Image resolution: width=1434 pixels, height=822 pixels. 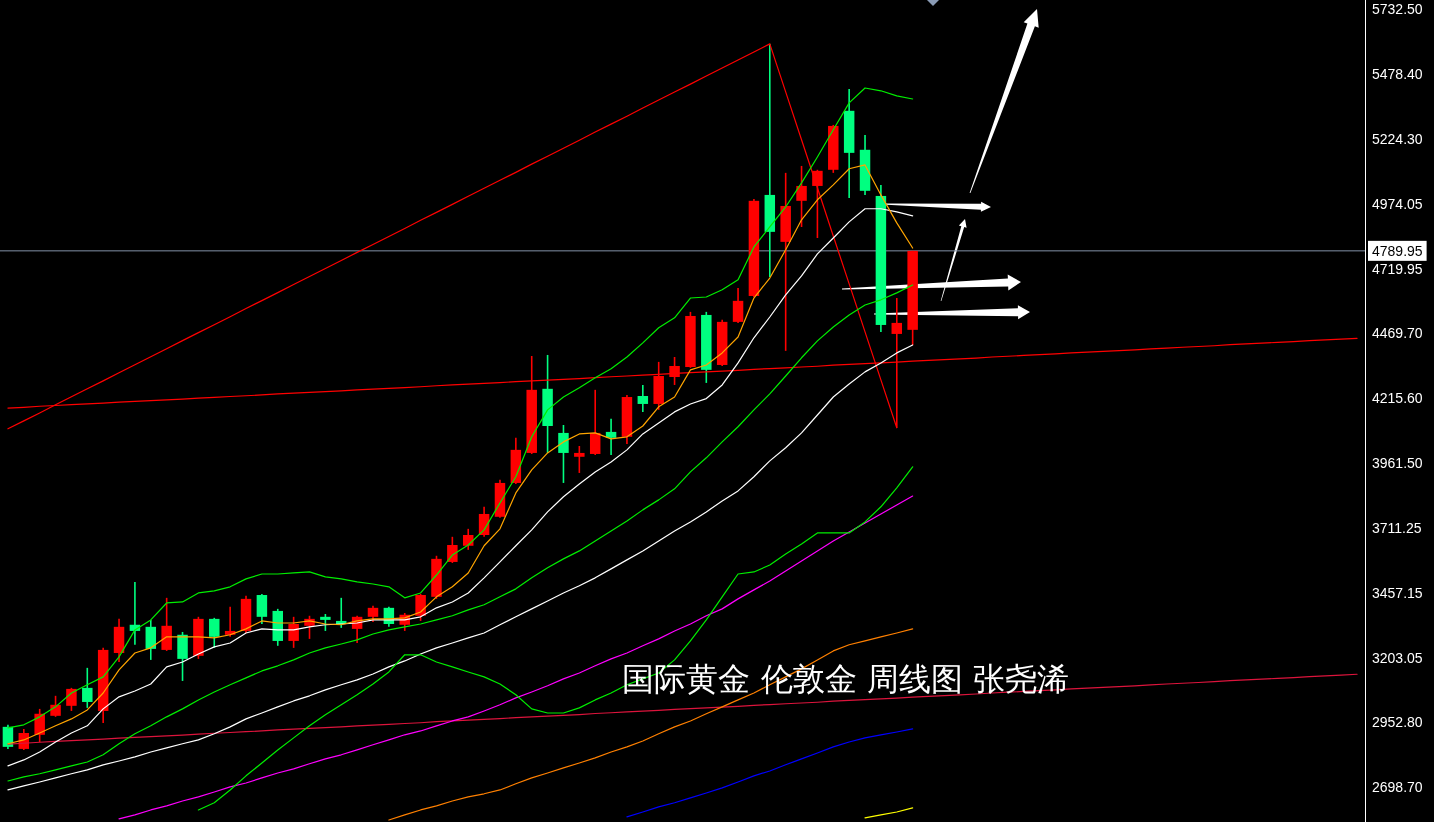 I want to click on y-tick-label: 3457.15, so click(x=1397, y=592).